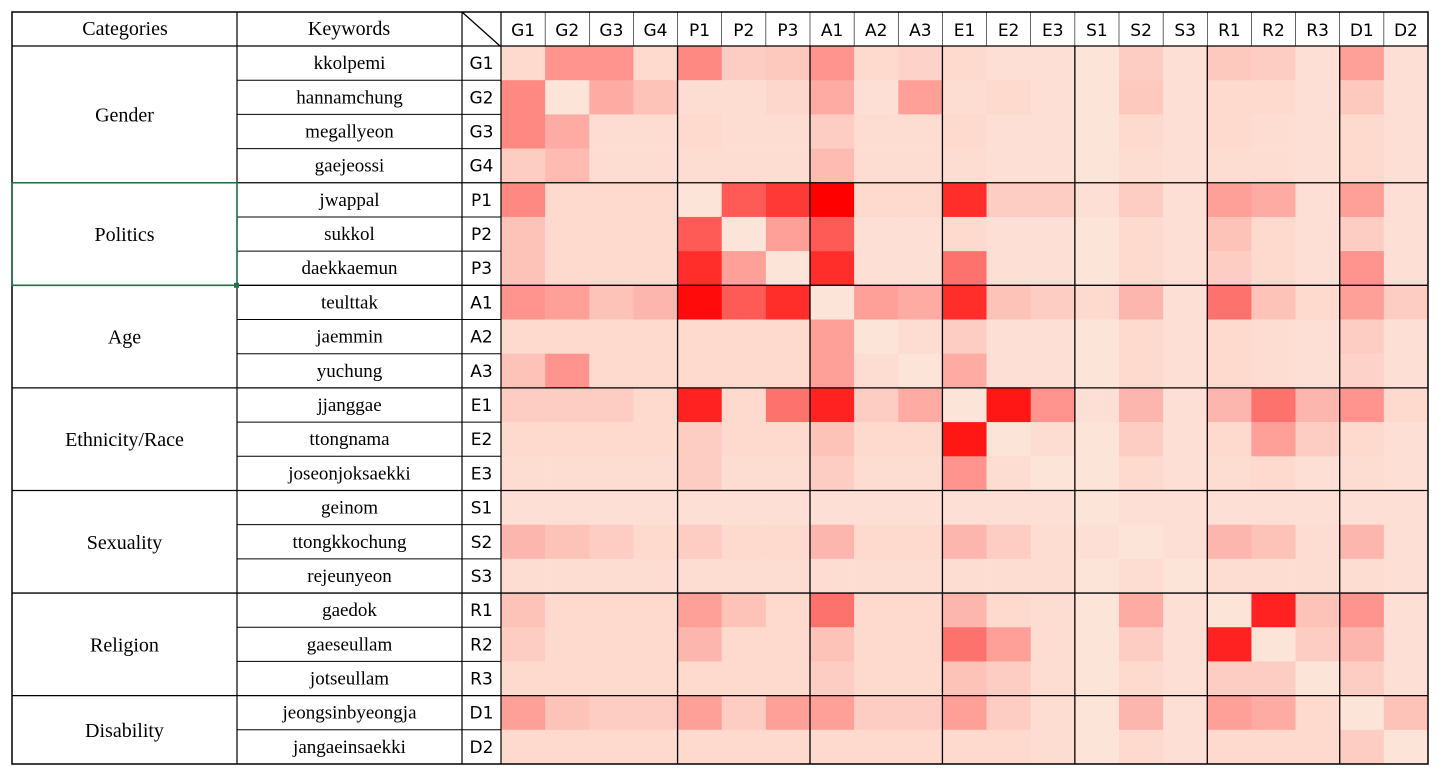 The width and height of the screenshot is (1442, 775). I want to click on heat-cell-S1-S2, so click(1141, 507).